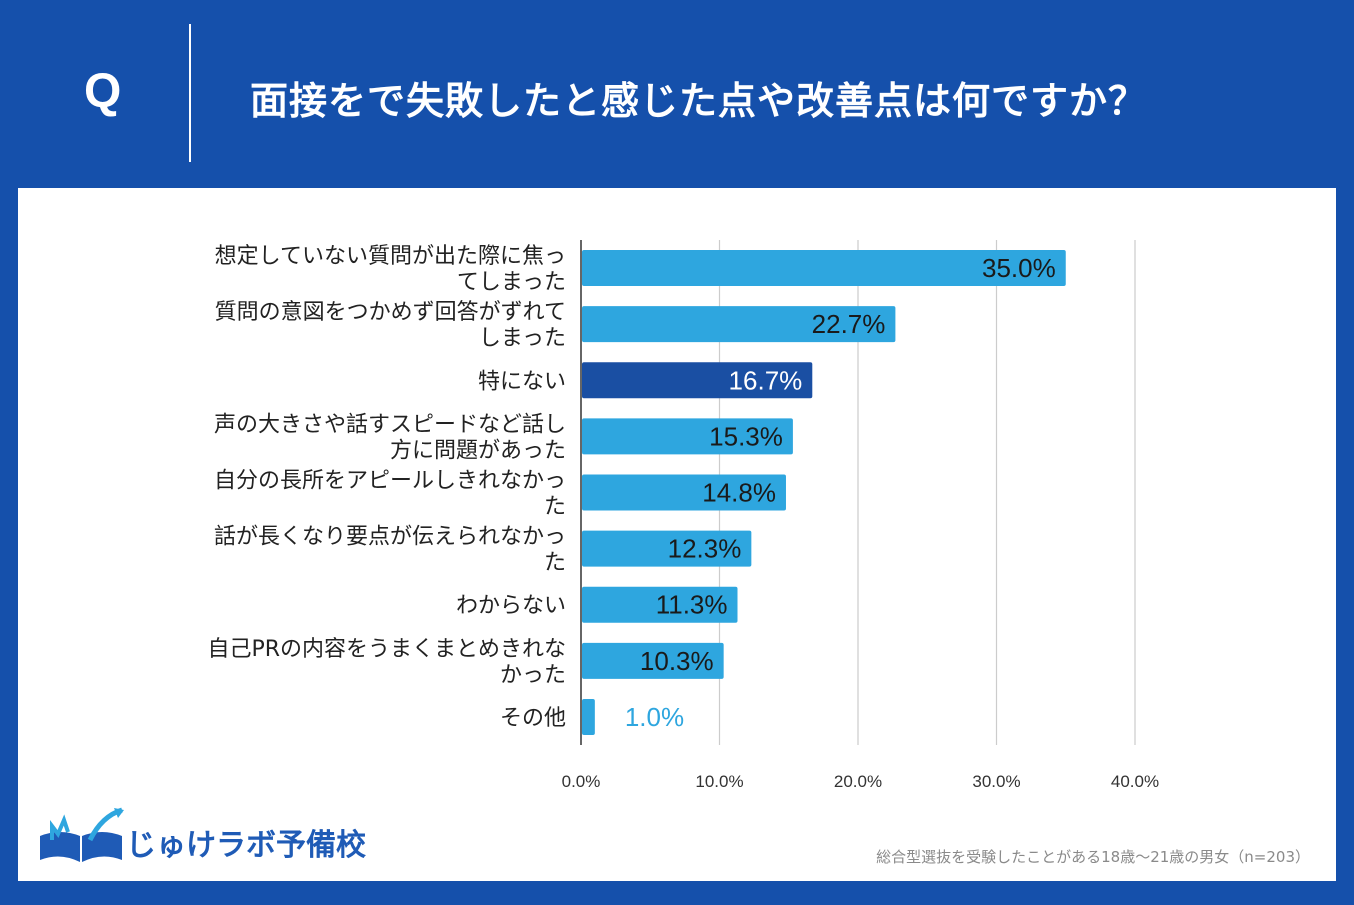 The image size is (1354, 905). What do you see at coordinates (82, 834) in the screenshot?
I see `open-book-logo-icon` at bounding box center [82, 834].